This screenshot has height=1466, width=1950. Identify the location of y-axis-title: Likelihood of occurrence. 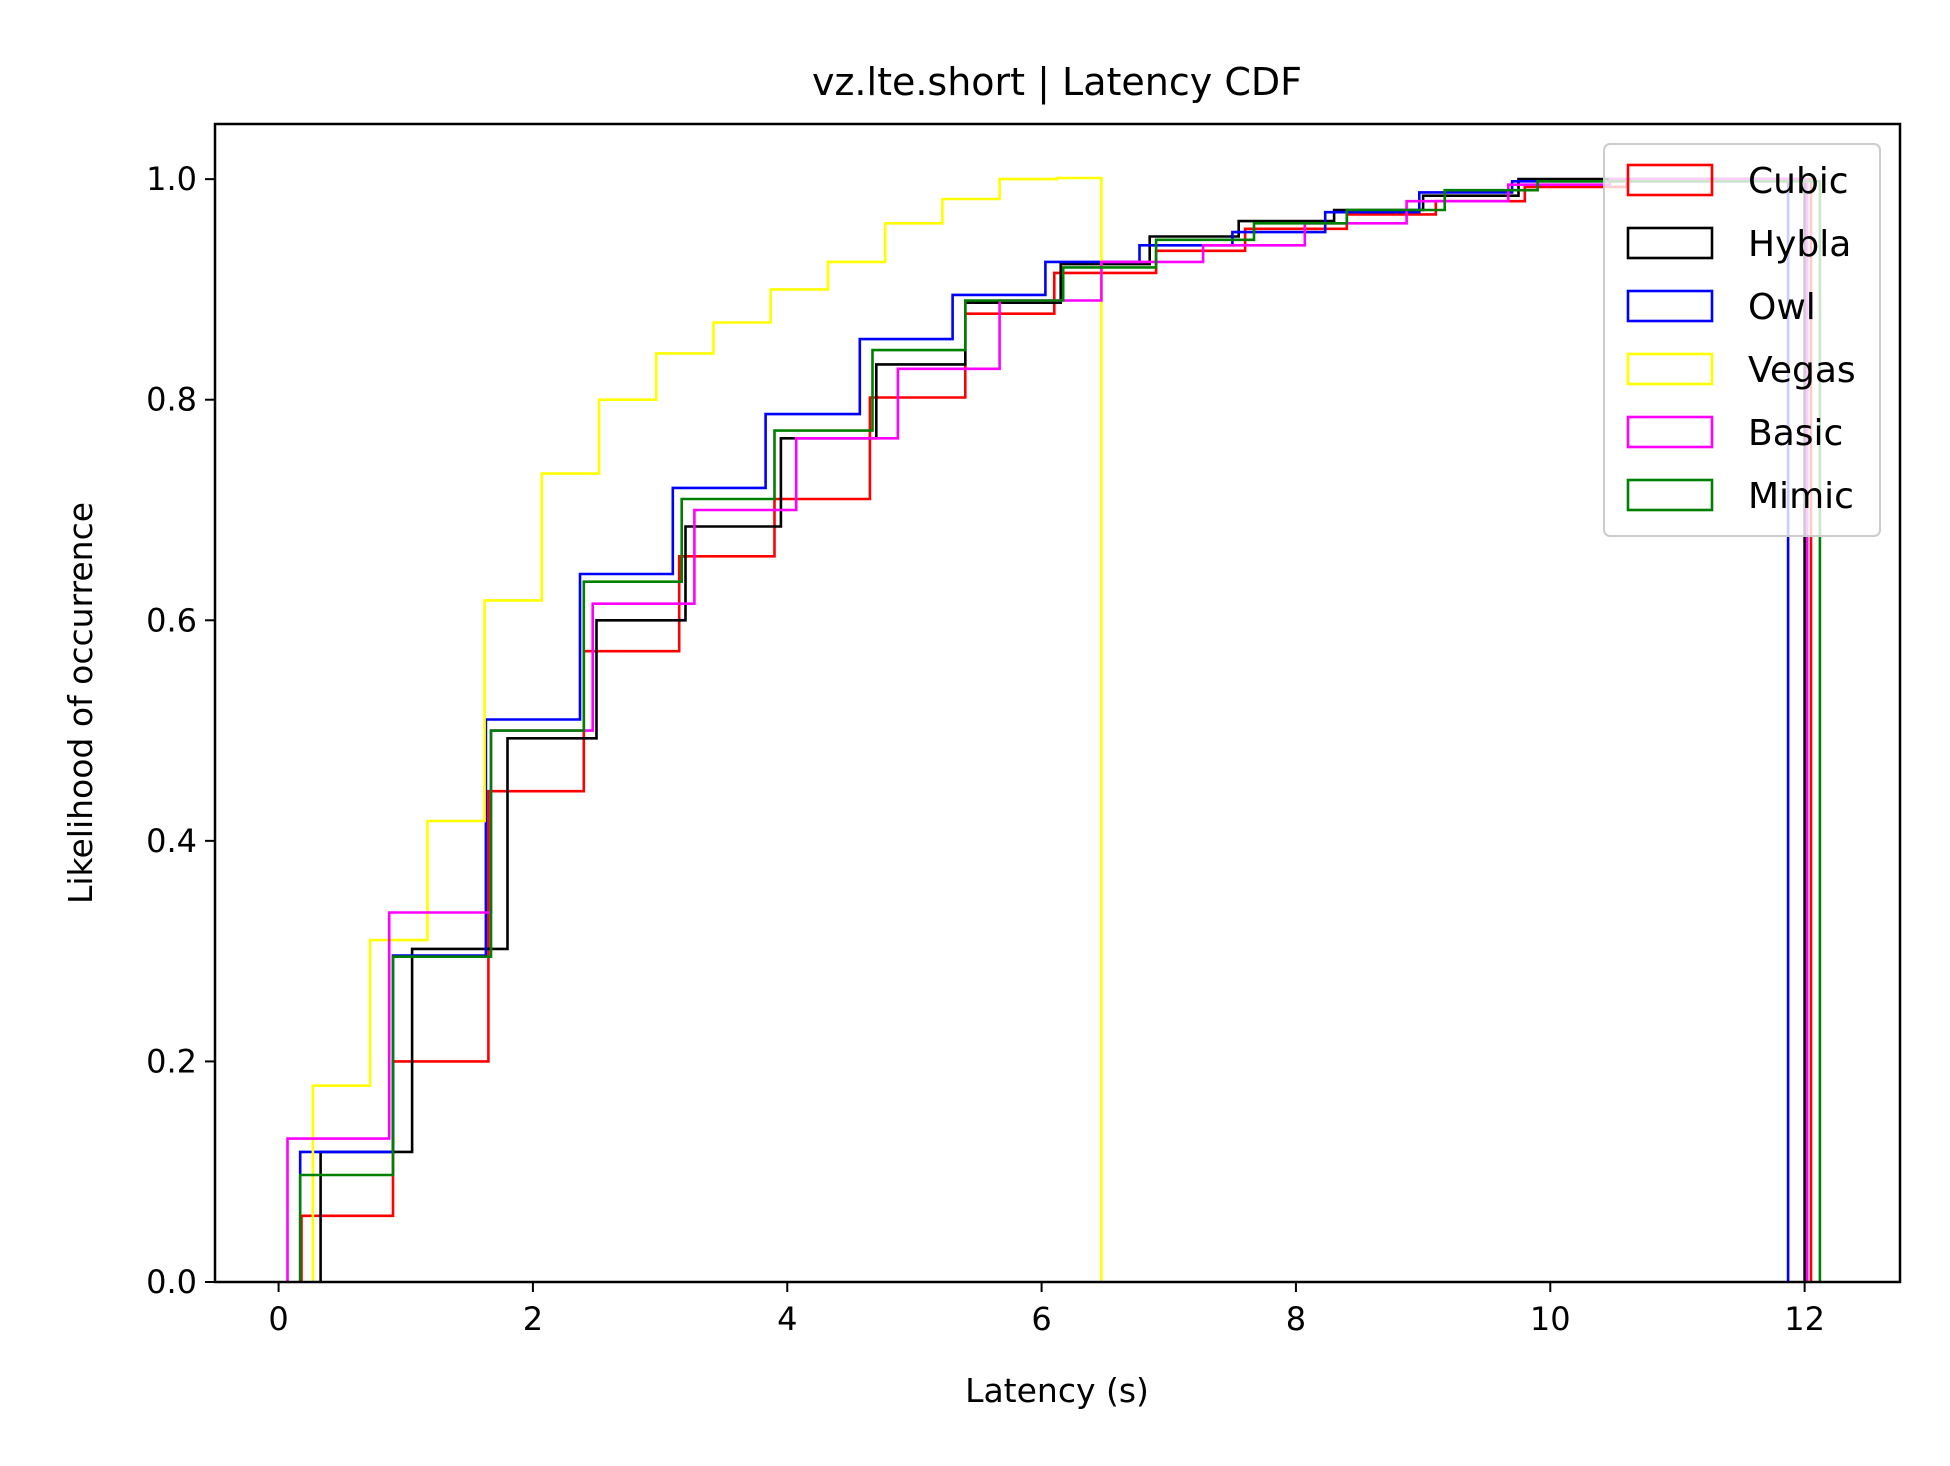
(80, 703).